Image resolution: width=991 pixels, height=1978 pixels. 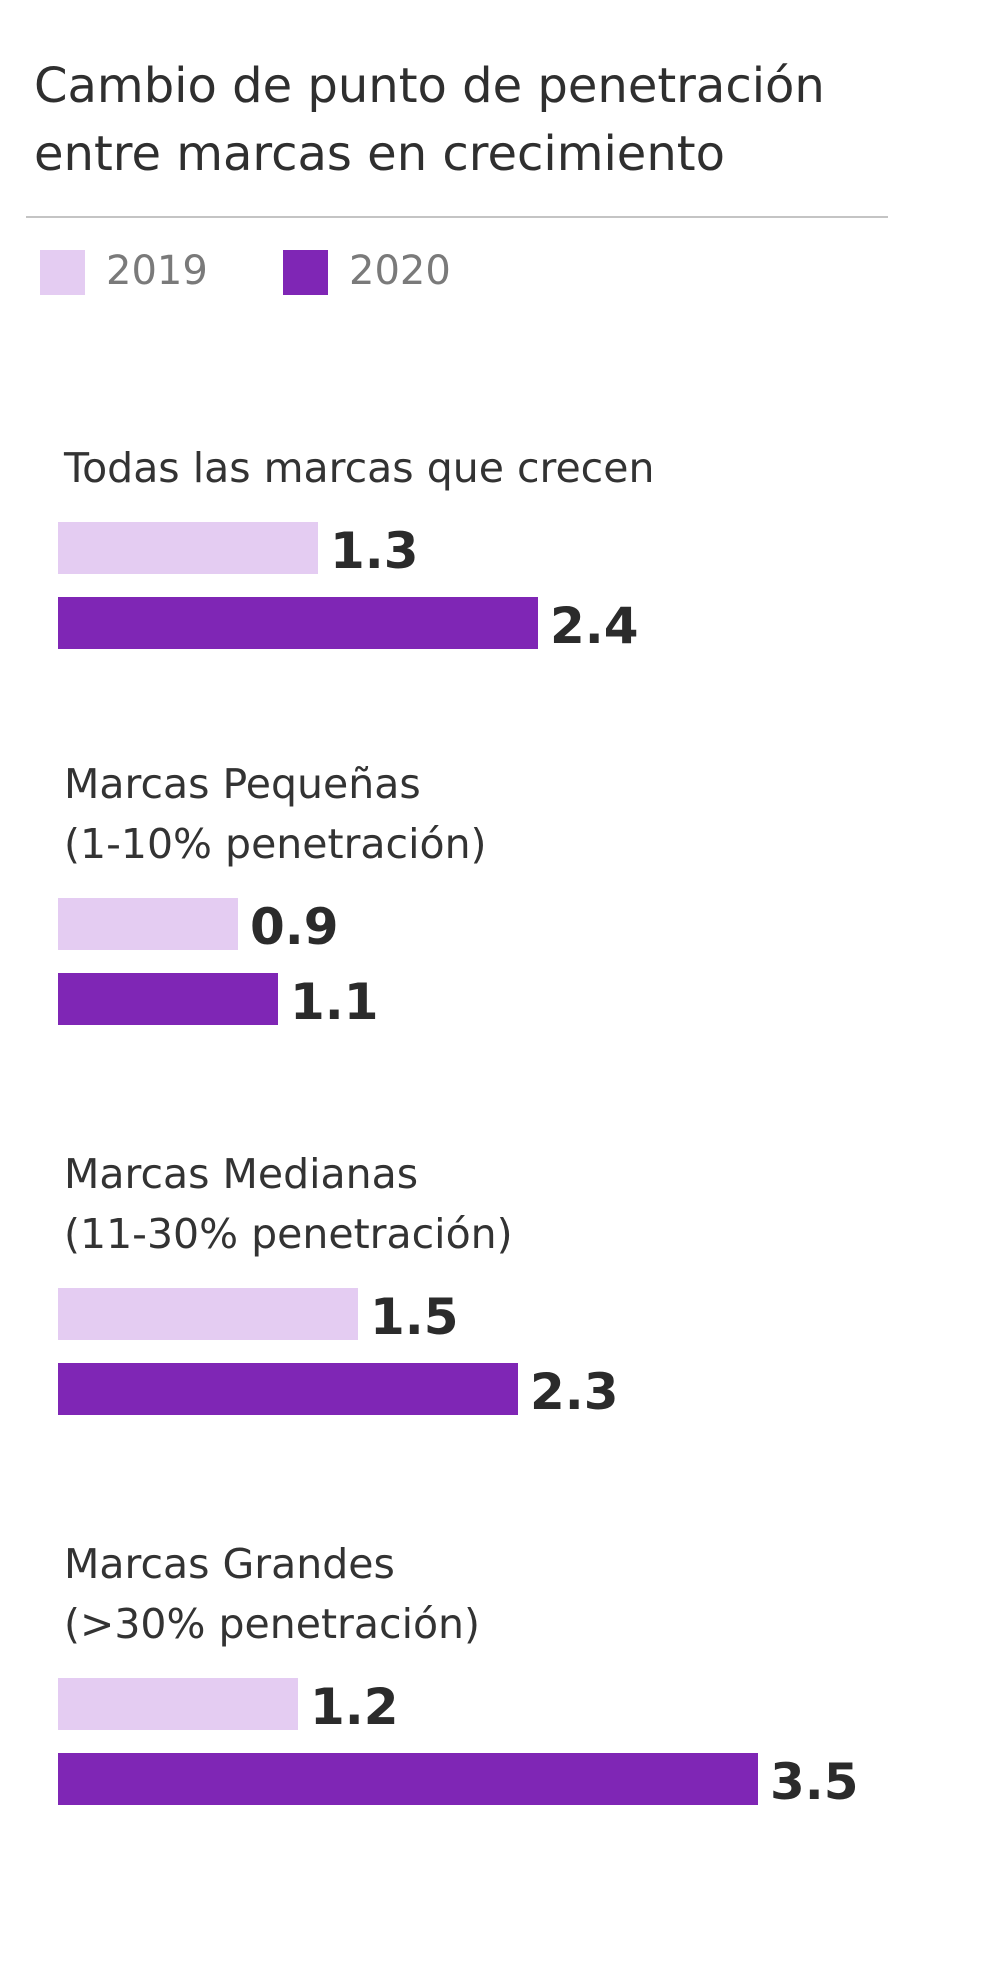 What do you see at coordinates (354, 1707) in the screenshot?
I see `bar-value-label: 1.2` at bounding box center [354, 1707].